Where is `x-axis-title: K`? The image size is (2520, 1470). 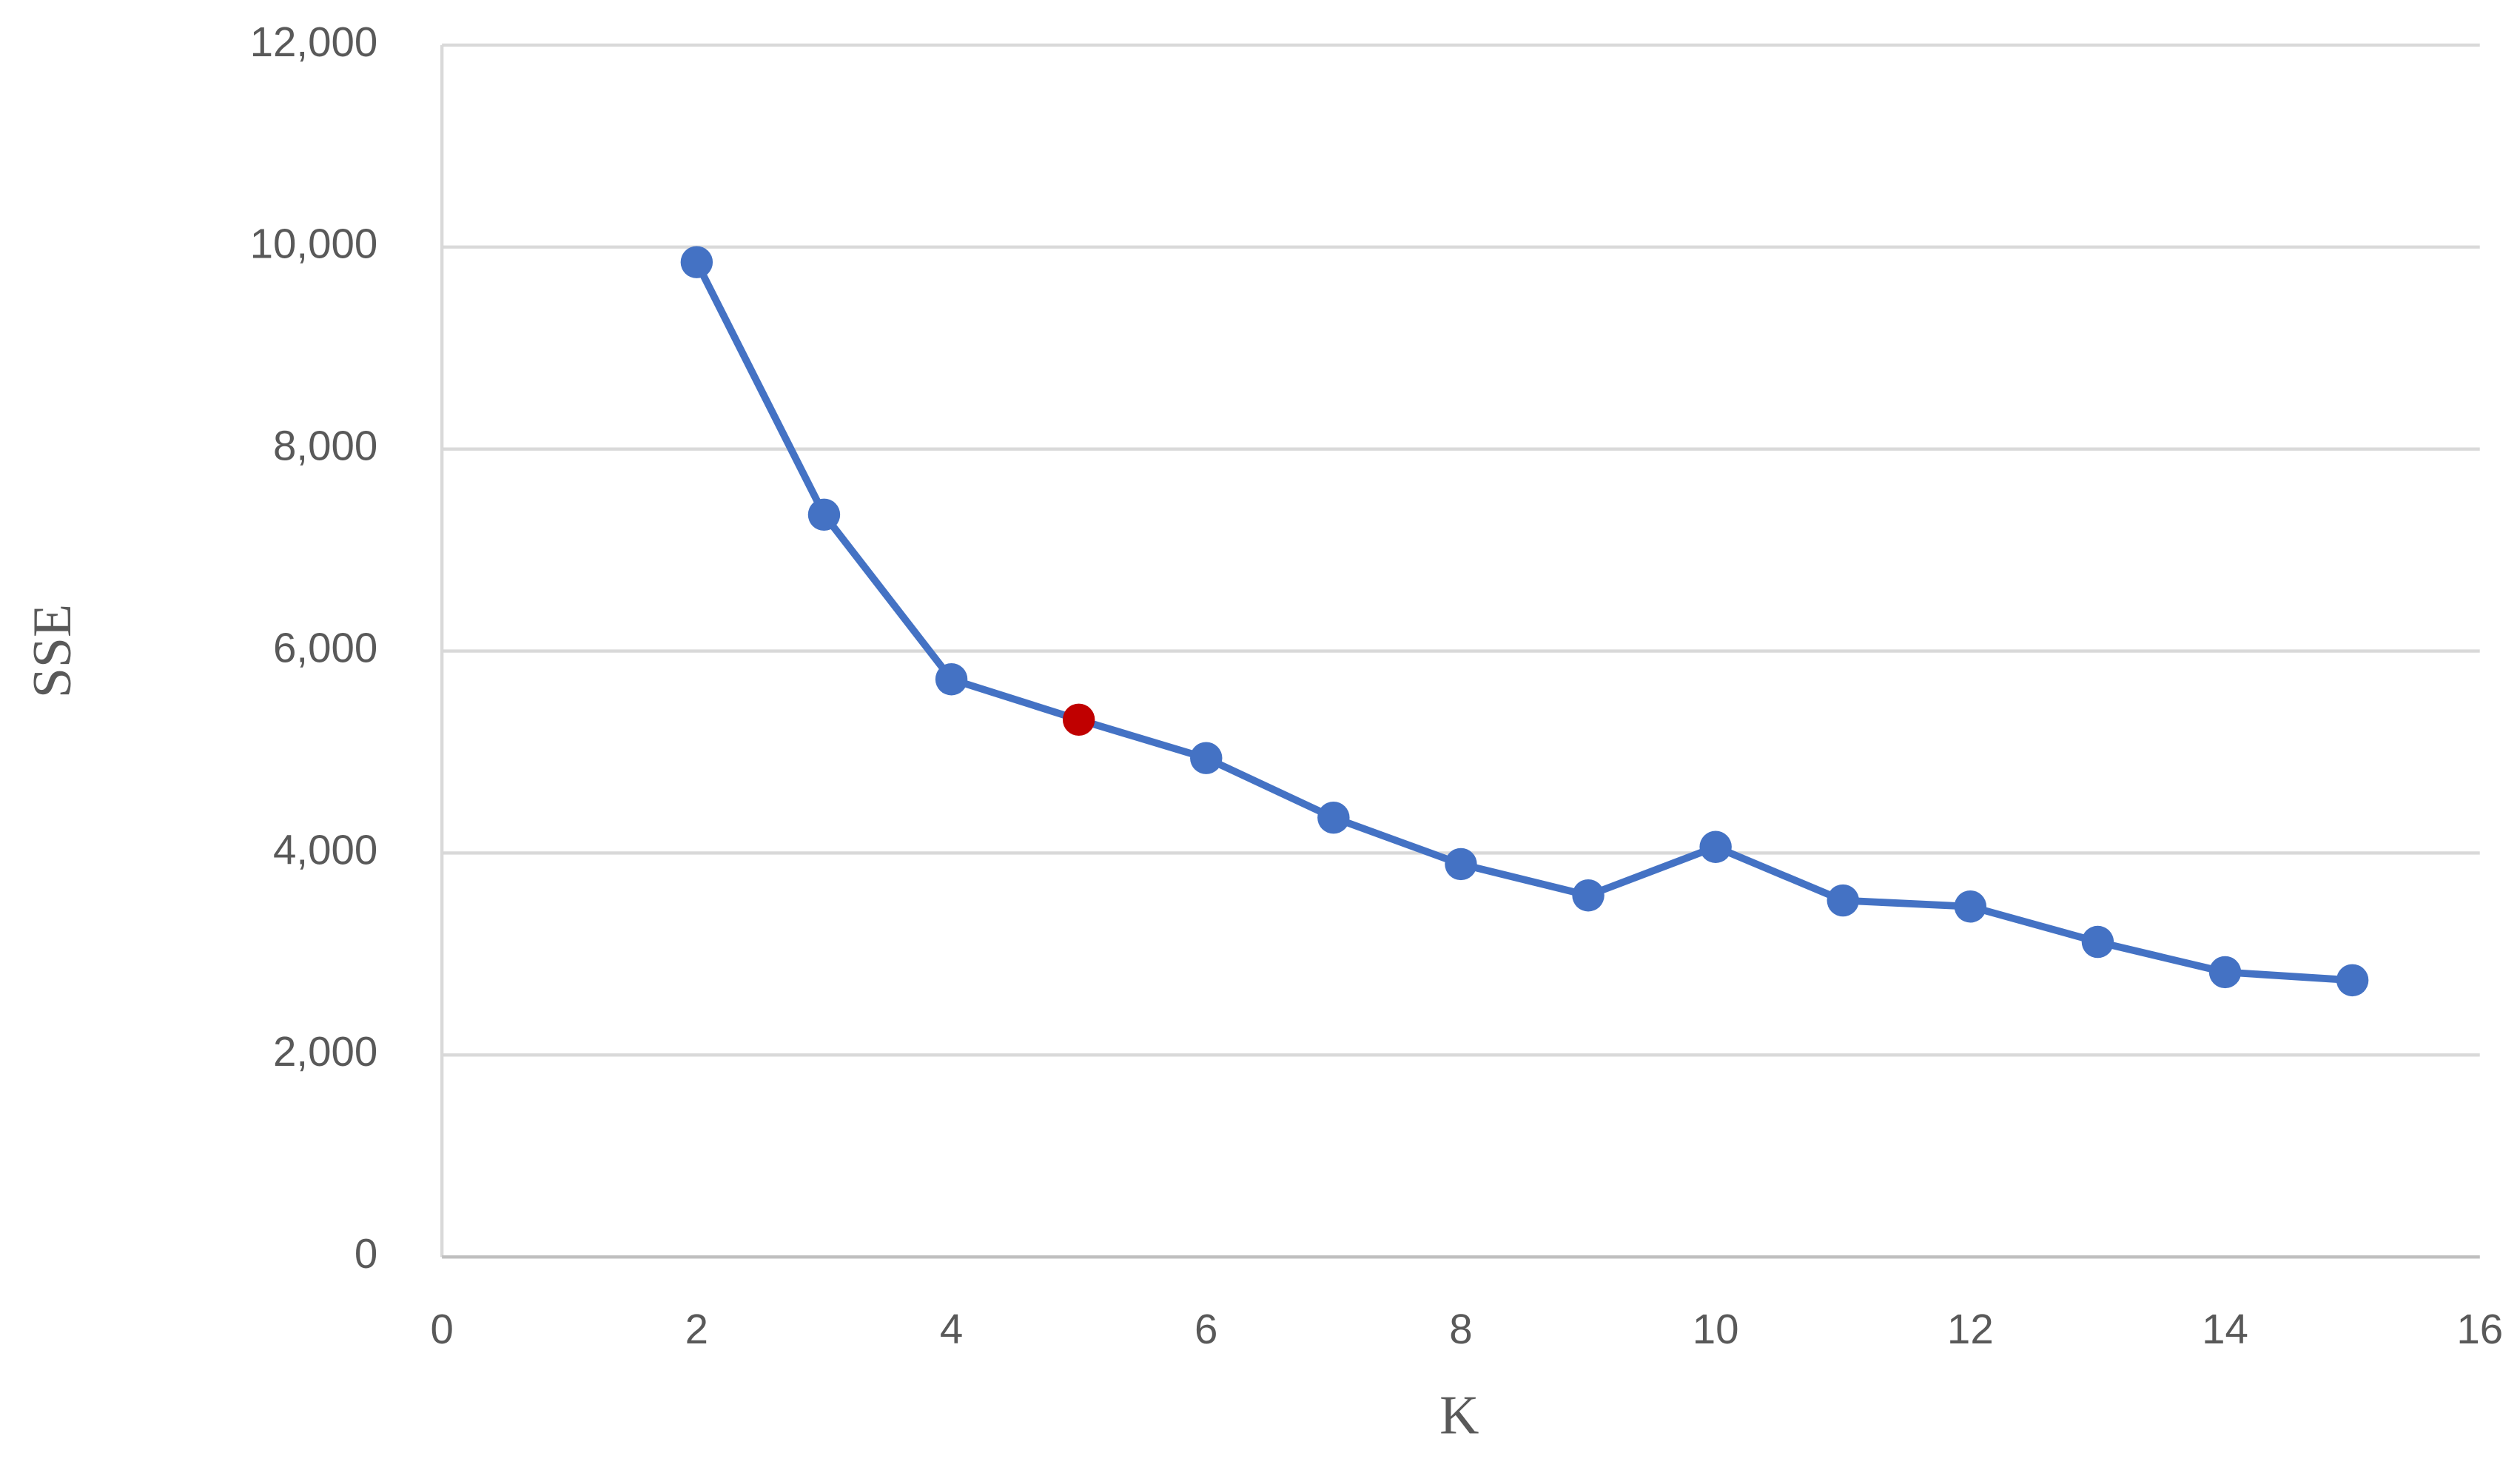
x-axis-title: K is located at coordinates (1459, 1415).